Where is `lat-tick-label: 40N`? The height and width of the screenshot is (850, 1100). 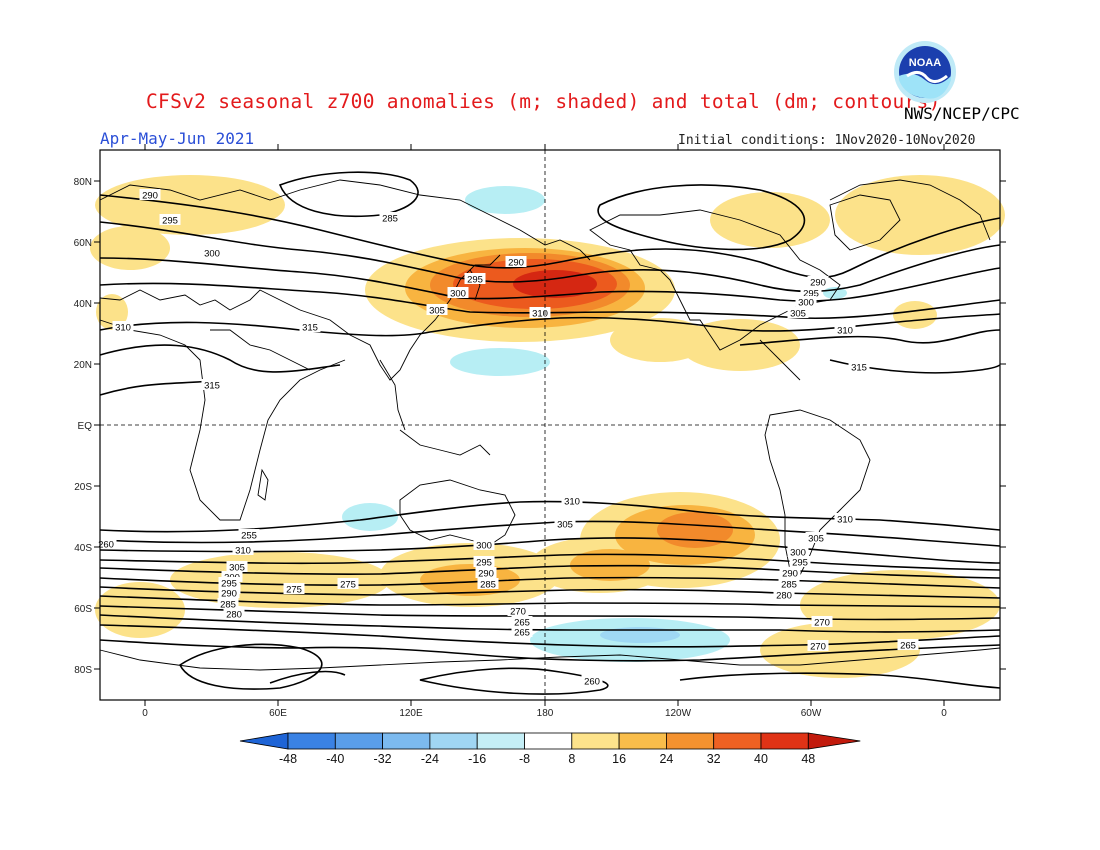 lat-tick-label: 40N is located at coordinates (83, 304).